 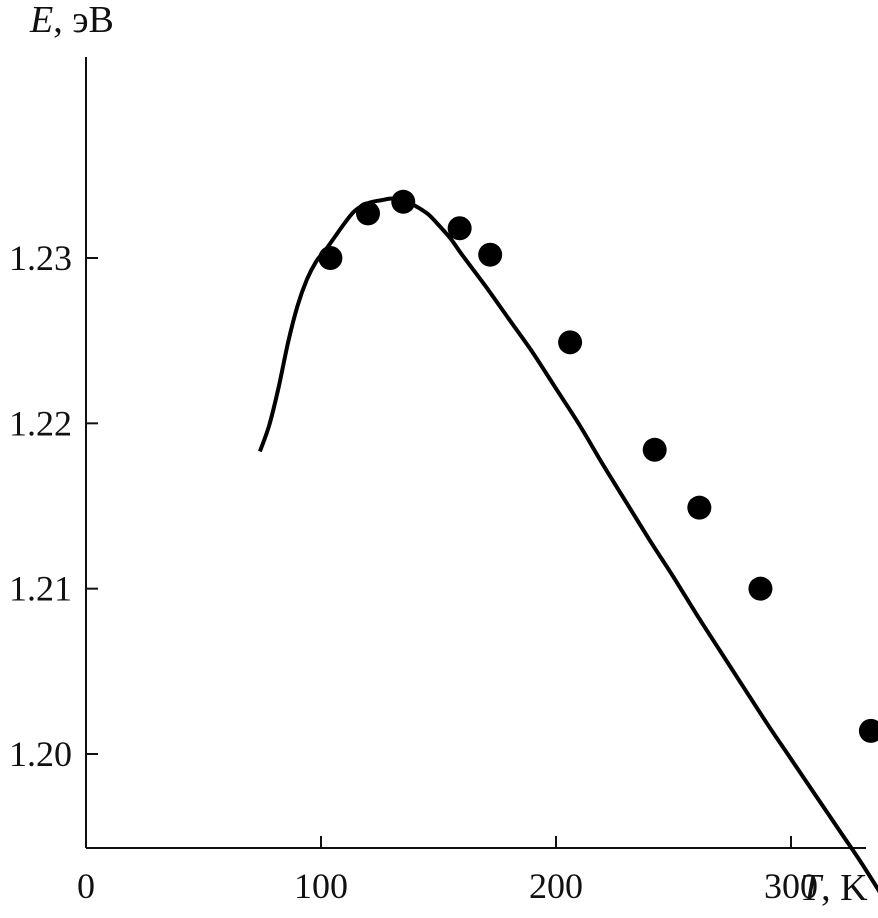 I want to click on x-axis-title: T, K, so click(x=834, y=888).